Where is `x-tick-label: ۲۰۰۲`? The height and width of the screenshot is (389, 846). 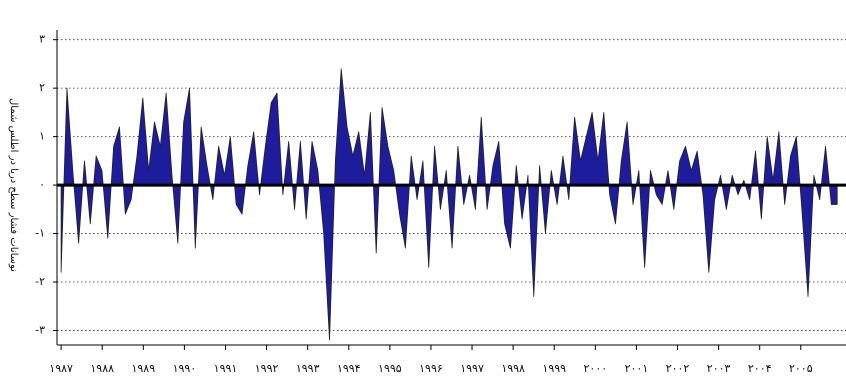 x-tick-label: ۲۰۰۲ is located at coordinates (678, 368).